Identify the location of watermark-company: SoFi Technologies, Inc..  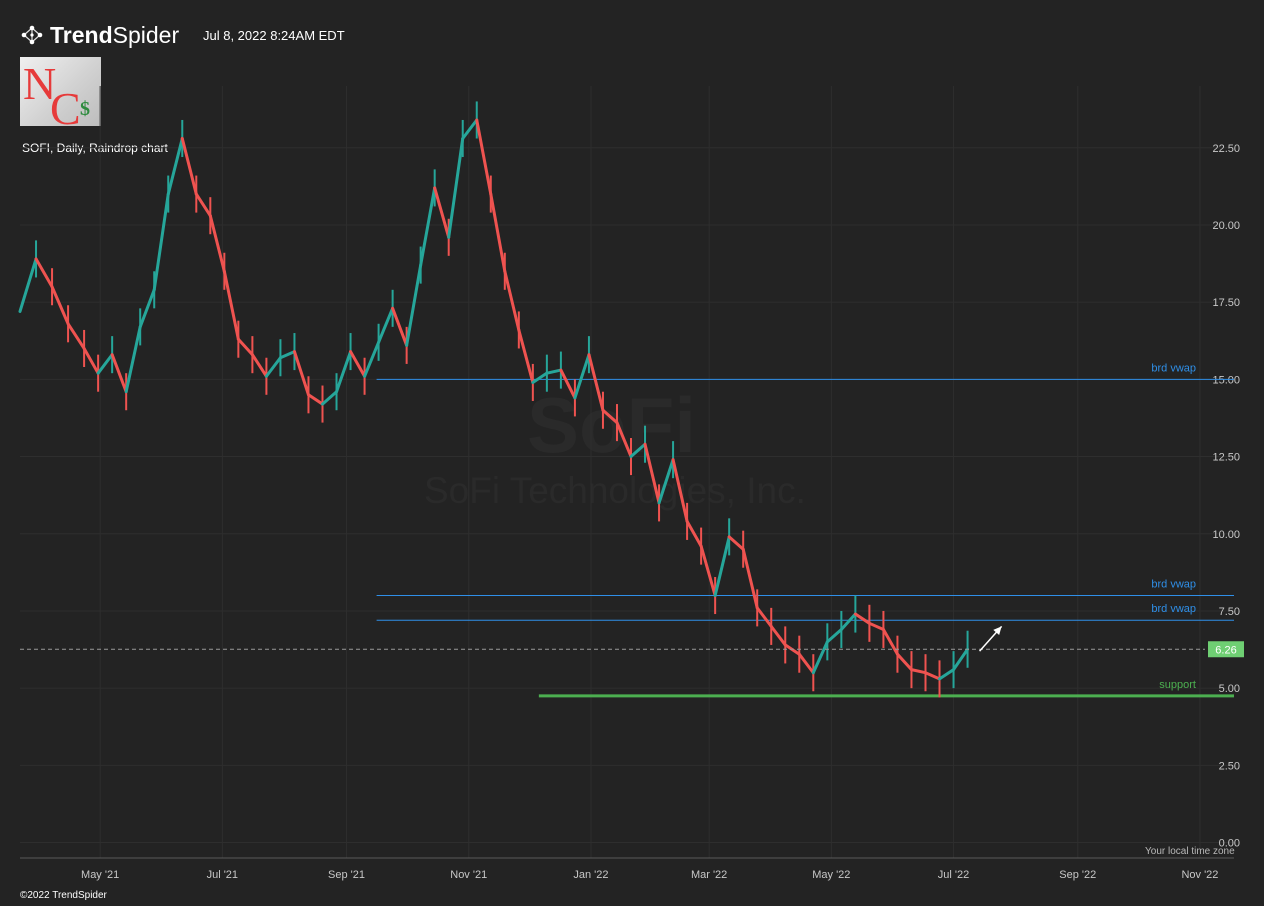
(615, 490).